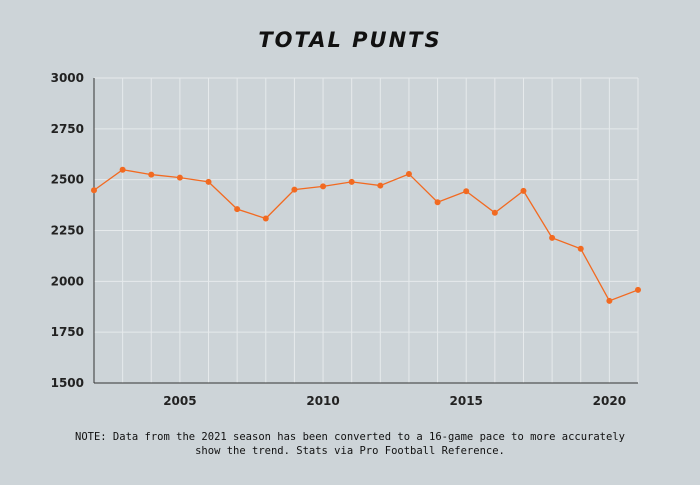 This screenshot has height=485, width=700. I want to click on y-tick-label: 2500, so click(67, 180).